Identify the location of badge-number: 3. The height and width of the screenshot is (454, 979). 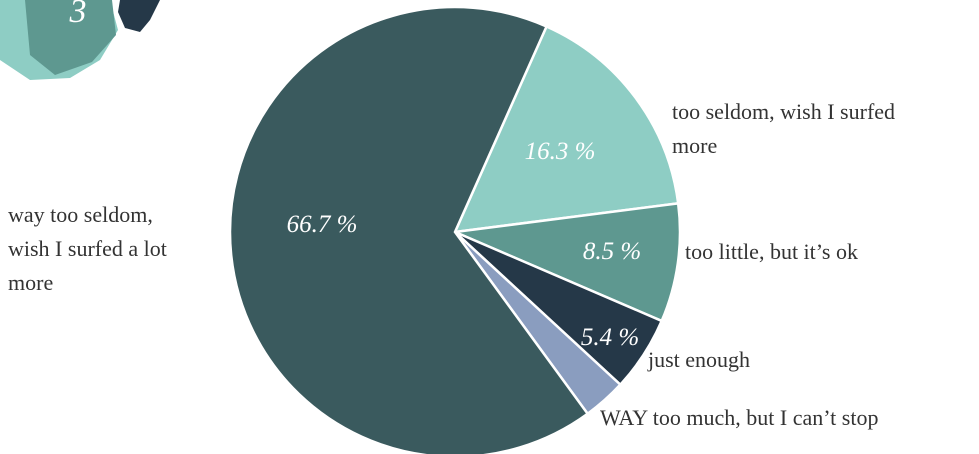
(78, 15).